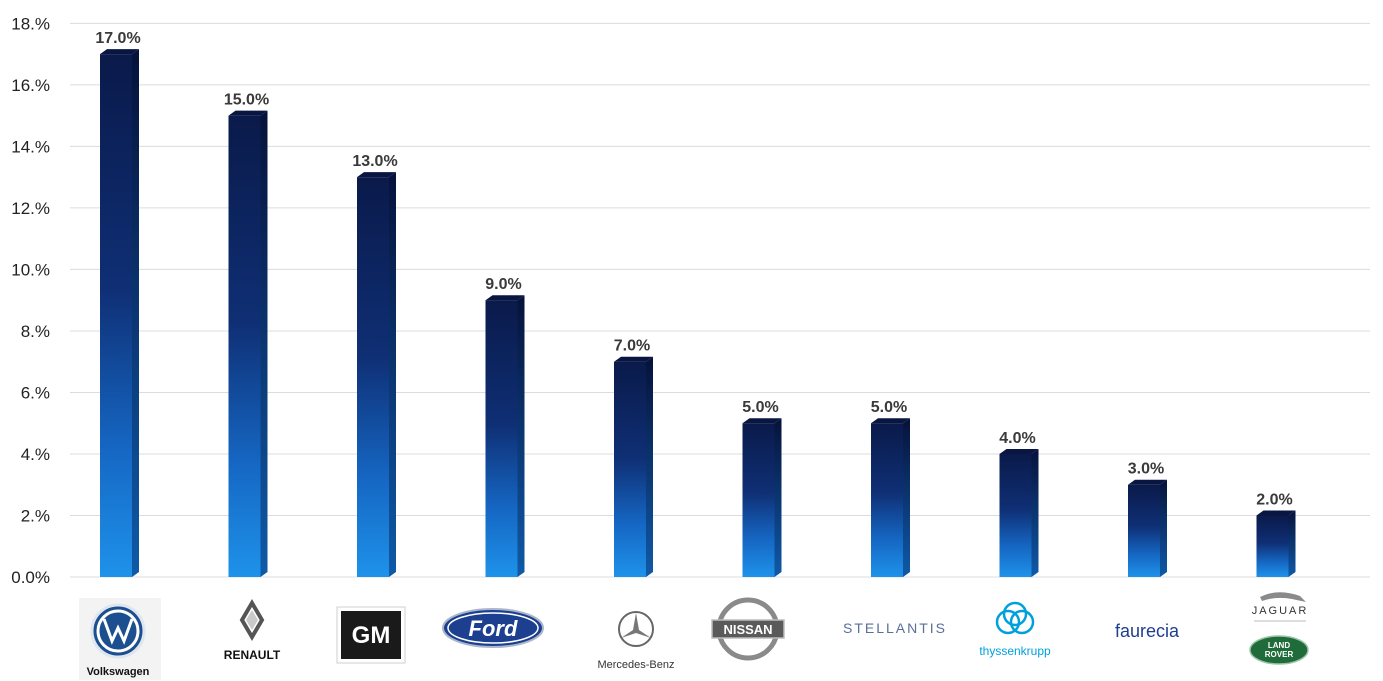  Describe the element at coordinates (117, 38) in the screenshot. I see `data-label: 17.0%` at that location.